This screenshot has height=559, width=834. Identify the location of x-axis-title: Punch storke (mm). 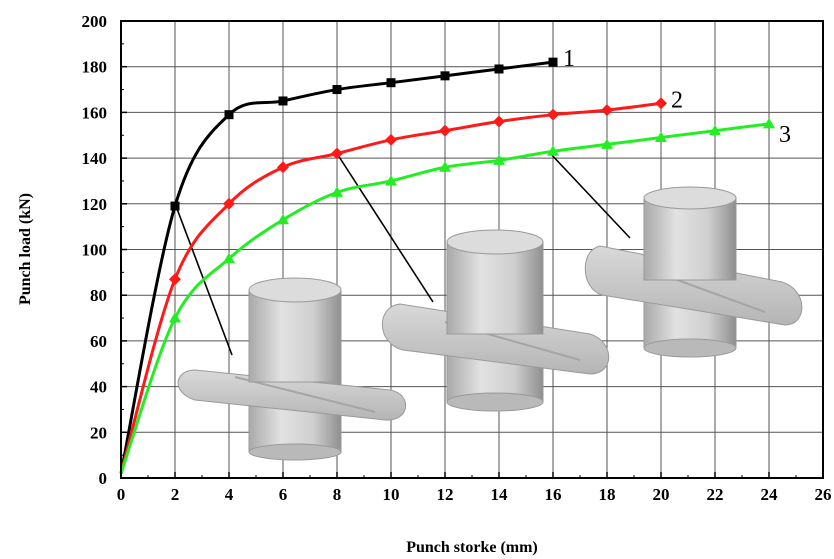
(472, 547).